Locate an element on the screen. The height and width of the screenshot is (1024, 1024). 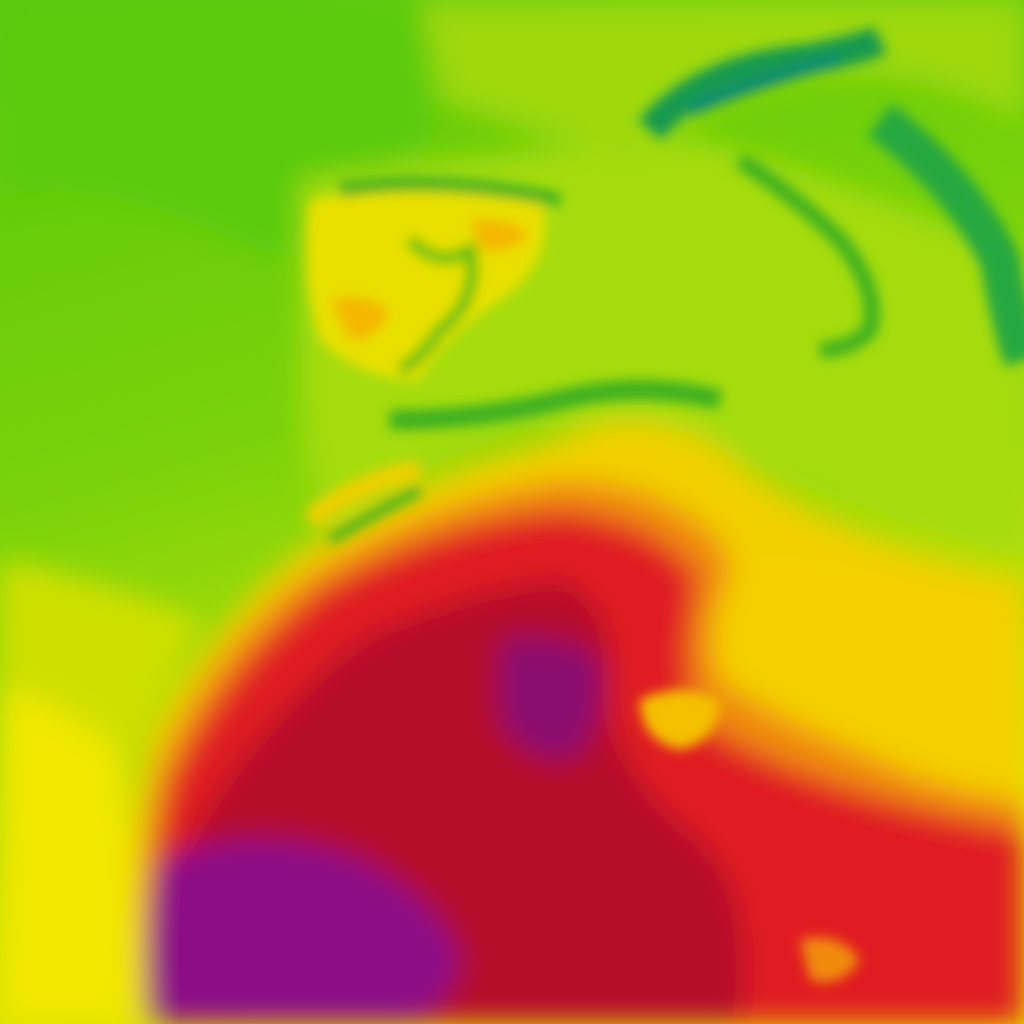
balkans is located at coordinates (945, 235).